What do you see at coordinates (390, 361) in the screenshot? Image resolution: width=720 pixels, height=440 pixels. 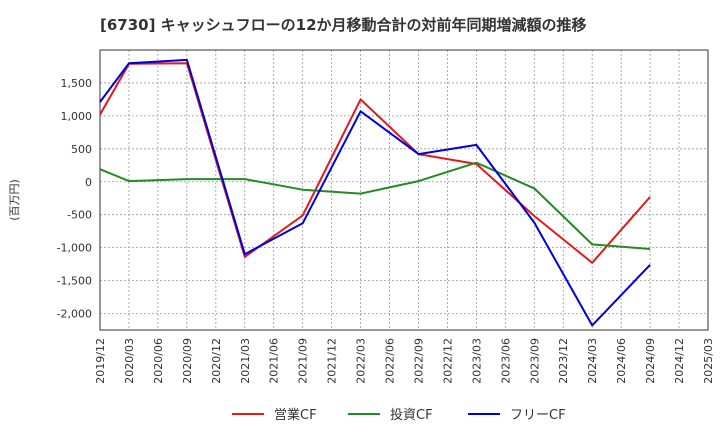 I see `x-tick-label: 2022/06` at bounding box center [390, 361].